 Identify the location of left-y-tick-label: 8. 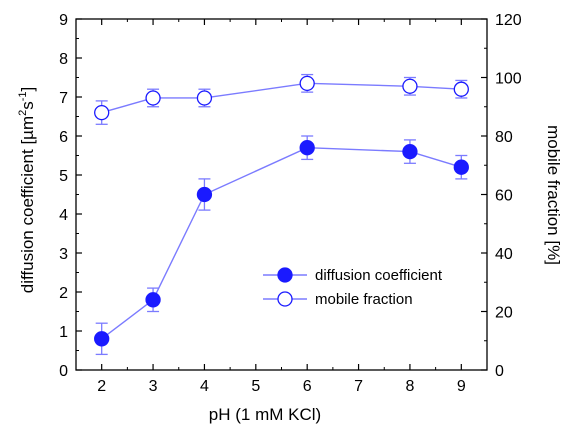
(63, 59).